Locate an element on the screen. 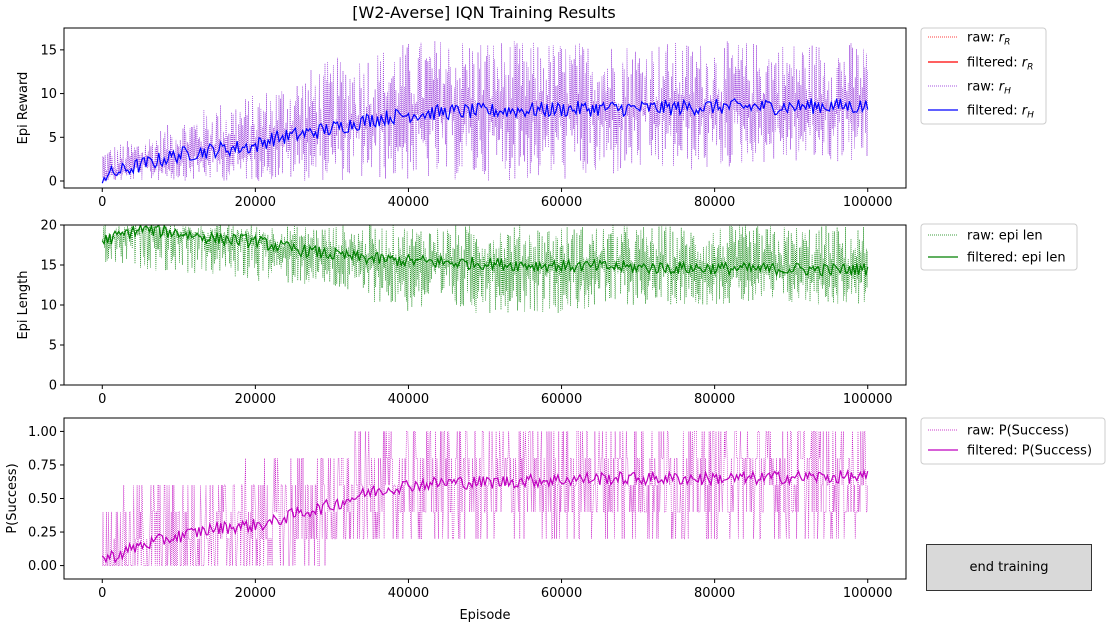  y-tick-label: 1.00 is located at coordinates (42, 432).